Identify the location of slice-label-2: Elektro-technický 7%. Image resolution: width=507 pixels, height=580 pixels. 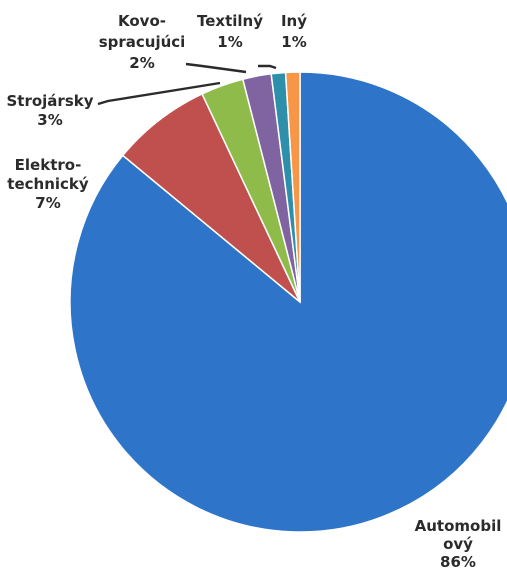
(48, 184).